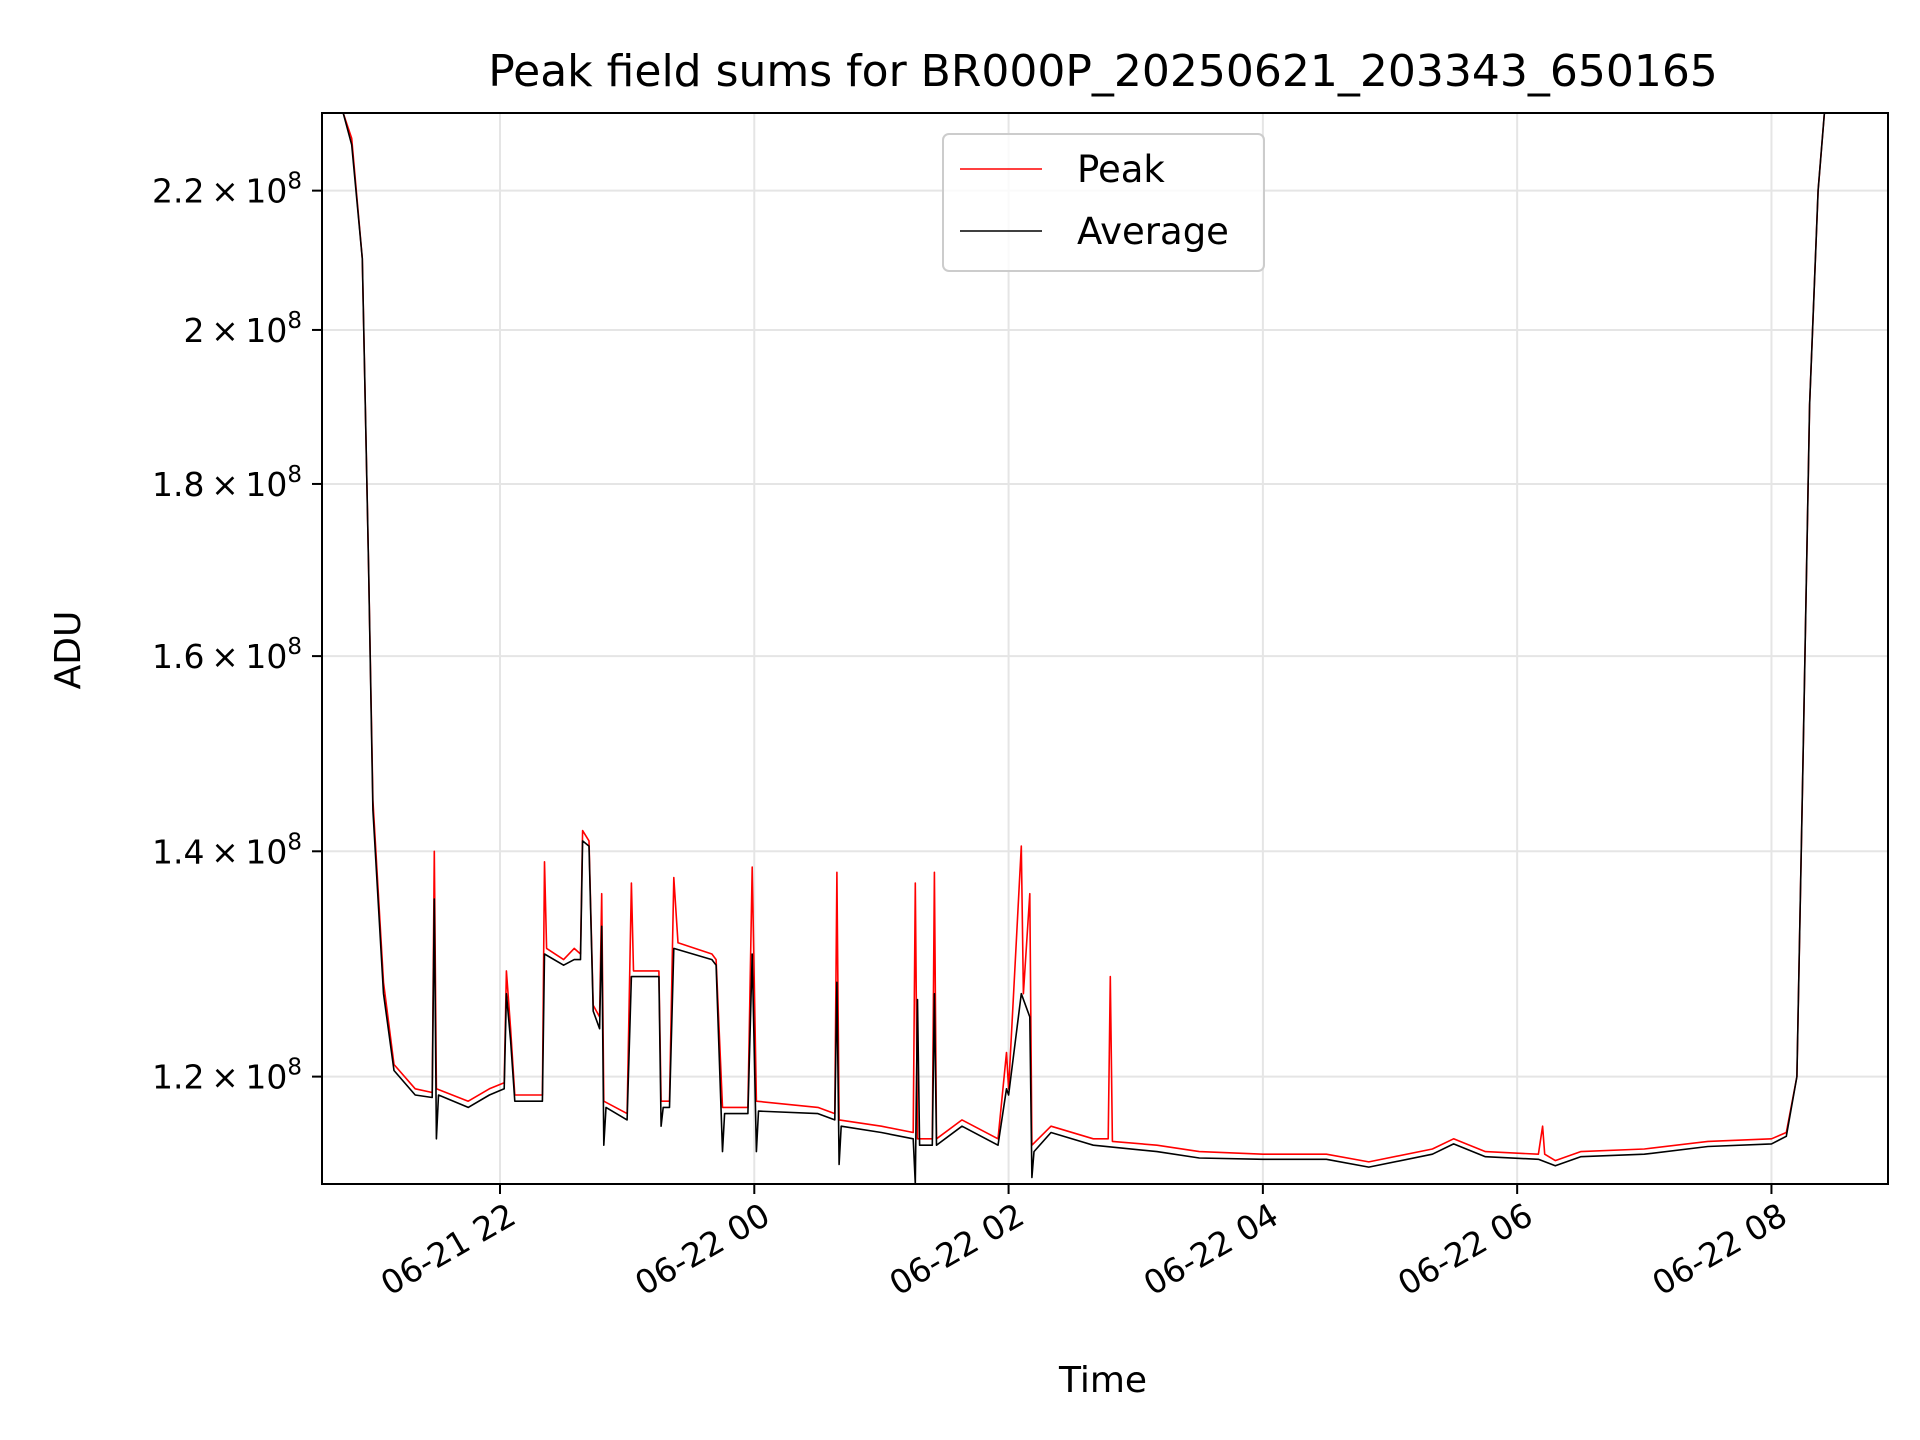 The image size is (1920, 1440). What do you see at coordinates (1102, 1380) in the screenshot?
I see `x-axis-label: Time` at bounding box center [1102, 1380].